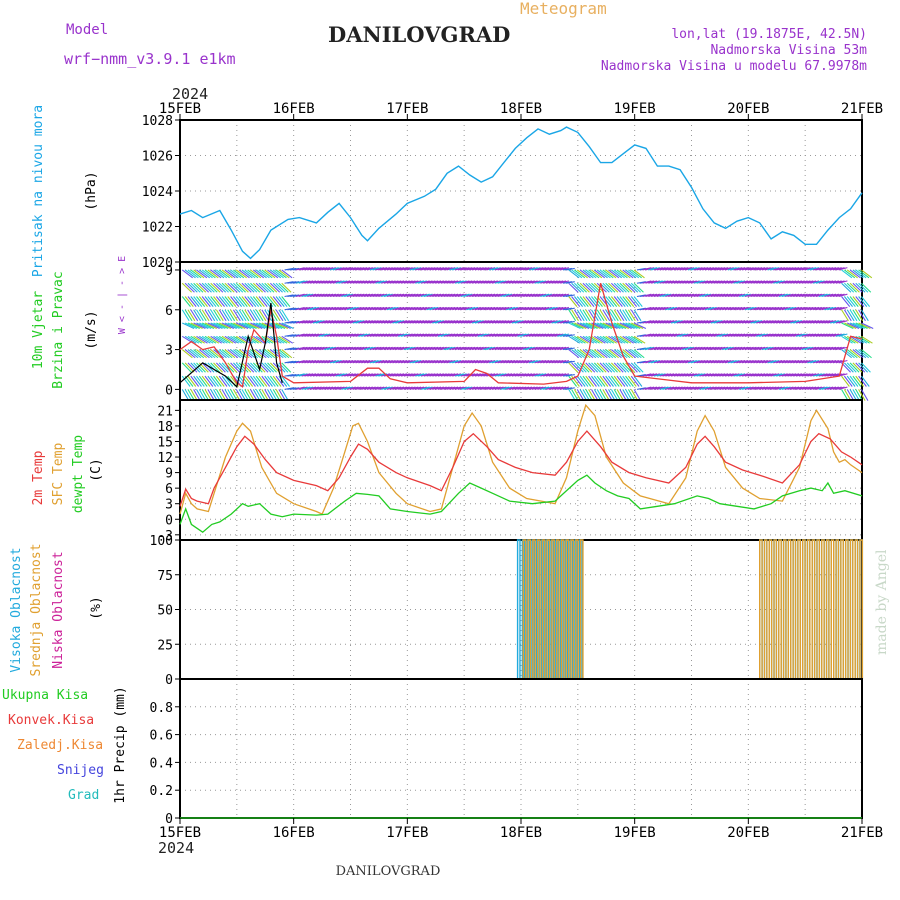 This screenshot has height=900, width=900. Describe the element at coordinates (16, 609) in the screenshot. I see `cloud-ylabel-1: Visoka Oblacnost` at that location.